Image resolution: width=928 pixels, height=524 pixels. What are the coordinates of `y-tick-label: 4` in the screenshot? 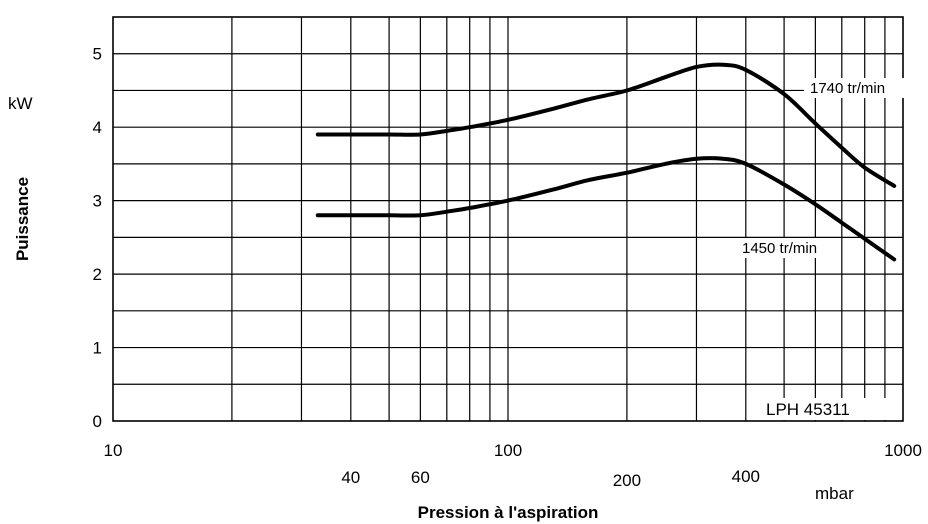 It's located at (97, 127).